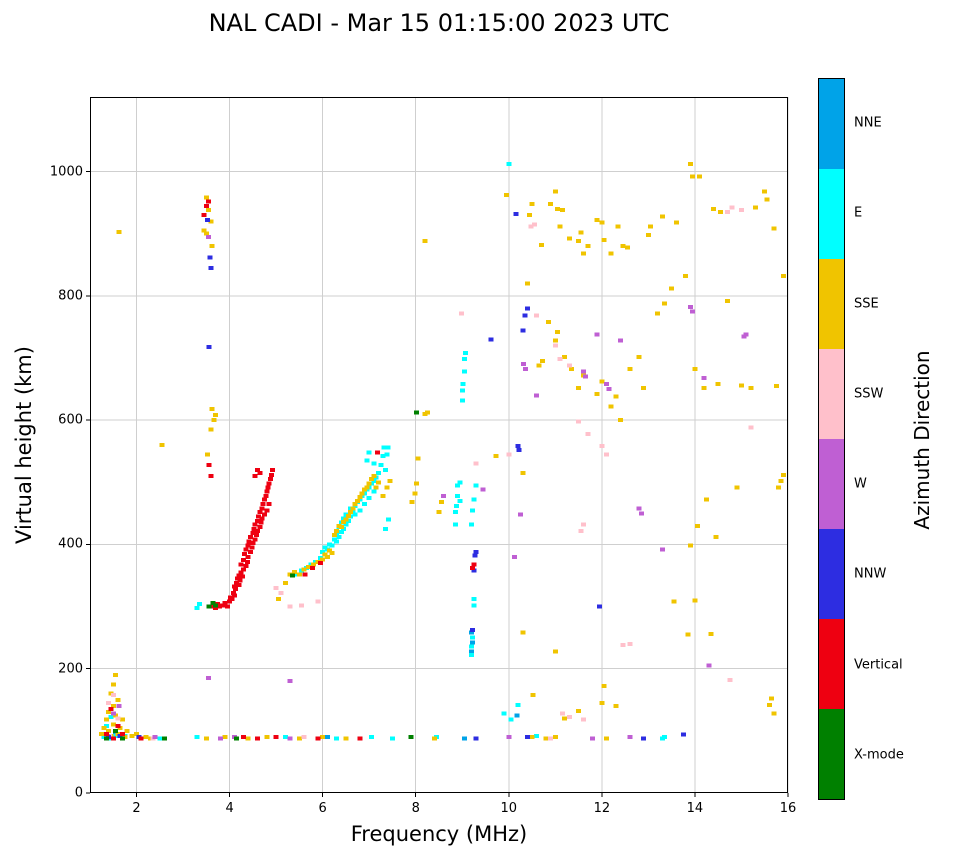 The width and height of the screenshot is (958, 857). Describe the element at coordinates (322, 808) in the screenshot. I see `x-tick-label: 6` at that location.